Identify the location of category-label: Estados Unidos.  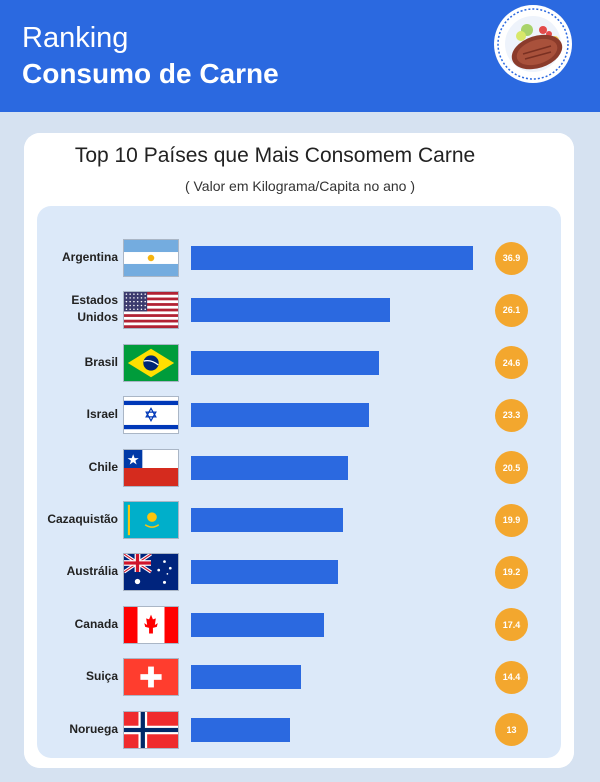
(94, 309).